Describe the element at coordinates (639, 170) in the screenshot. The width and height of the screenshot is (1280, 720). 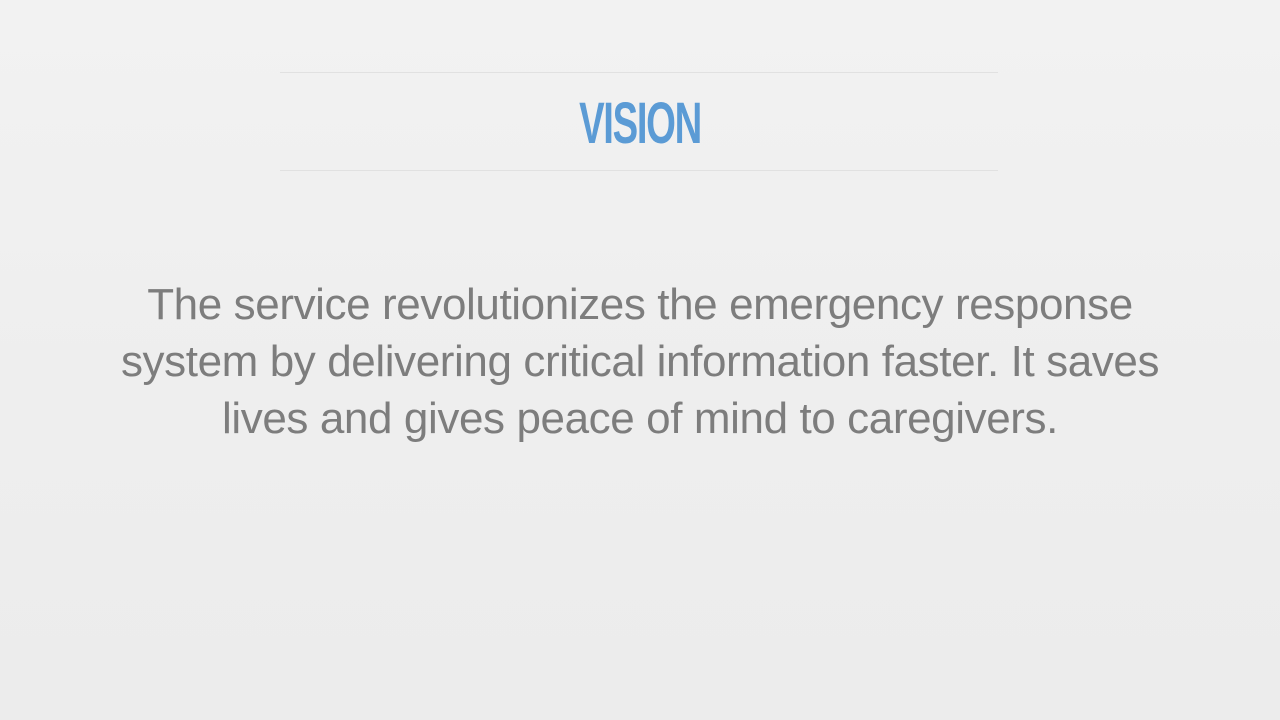
I see `title-bottom-divider` at that location.